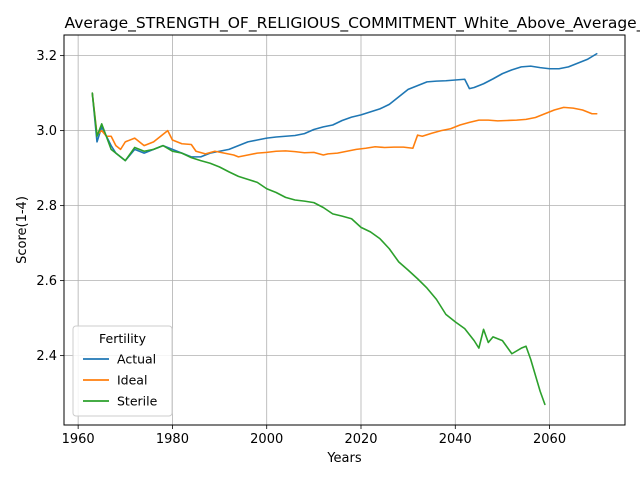 Image resolution: width=640 pixels, height=480 pixels. What do you see at coordinates (136, 359) in the screenshot?
I see `legend-label-actual: Actual` at bounding box center [136, 359].